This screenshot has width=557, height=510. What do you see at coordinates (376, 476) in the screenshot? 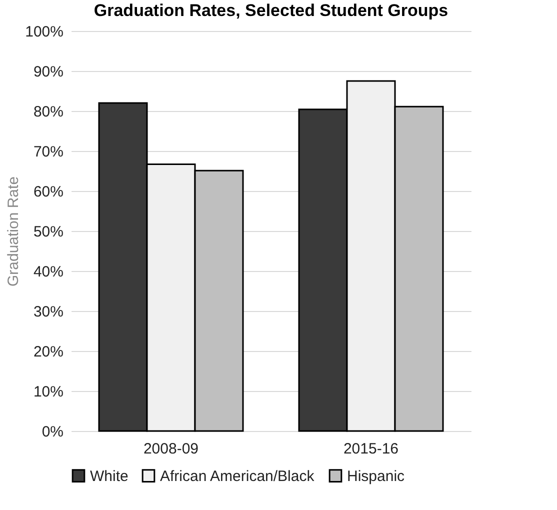
I see `legend-label: Hispanic` at bounding box center [376, 476].